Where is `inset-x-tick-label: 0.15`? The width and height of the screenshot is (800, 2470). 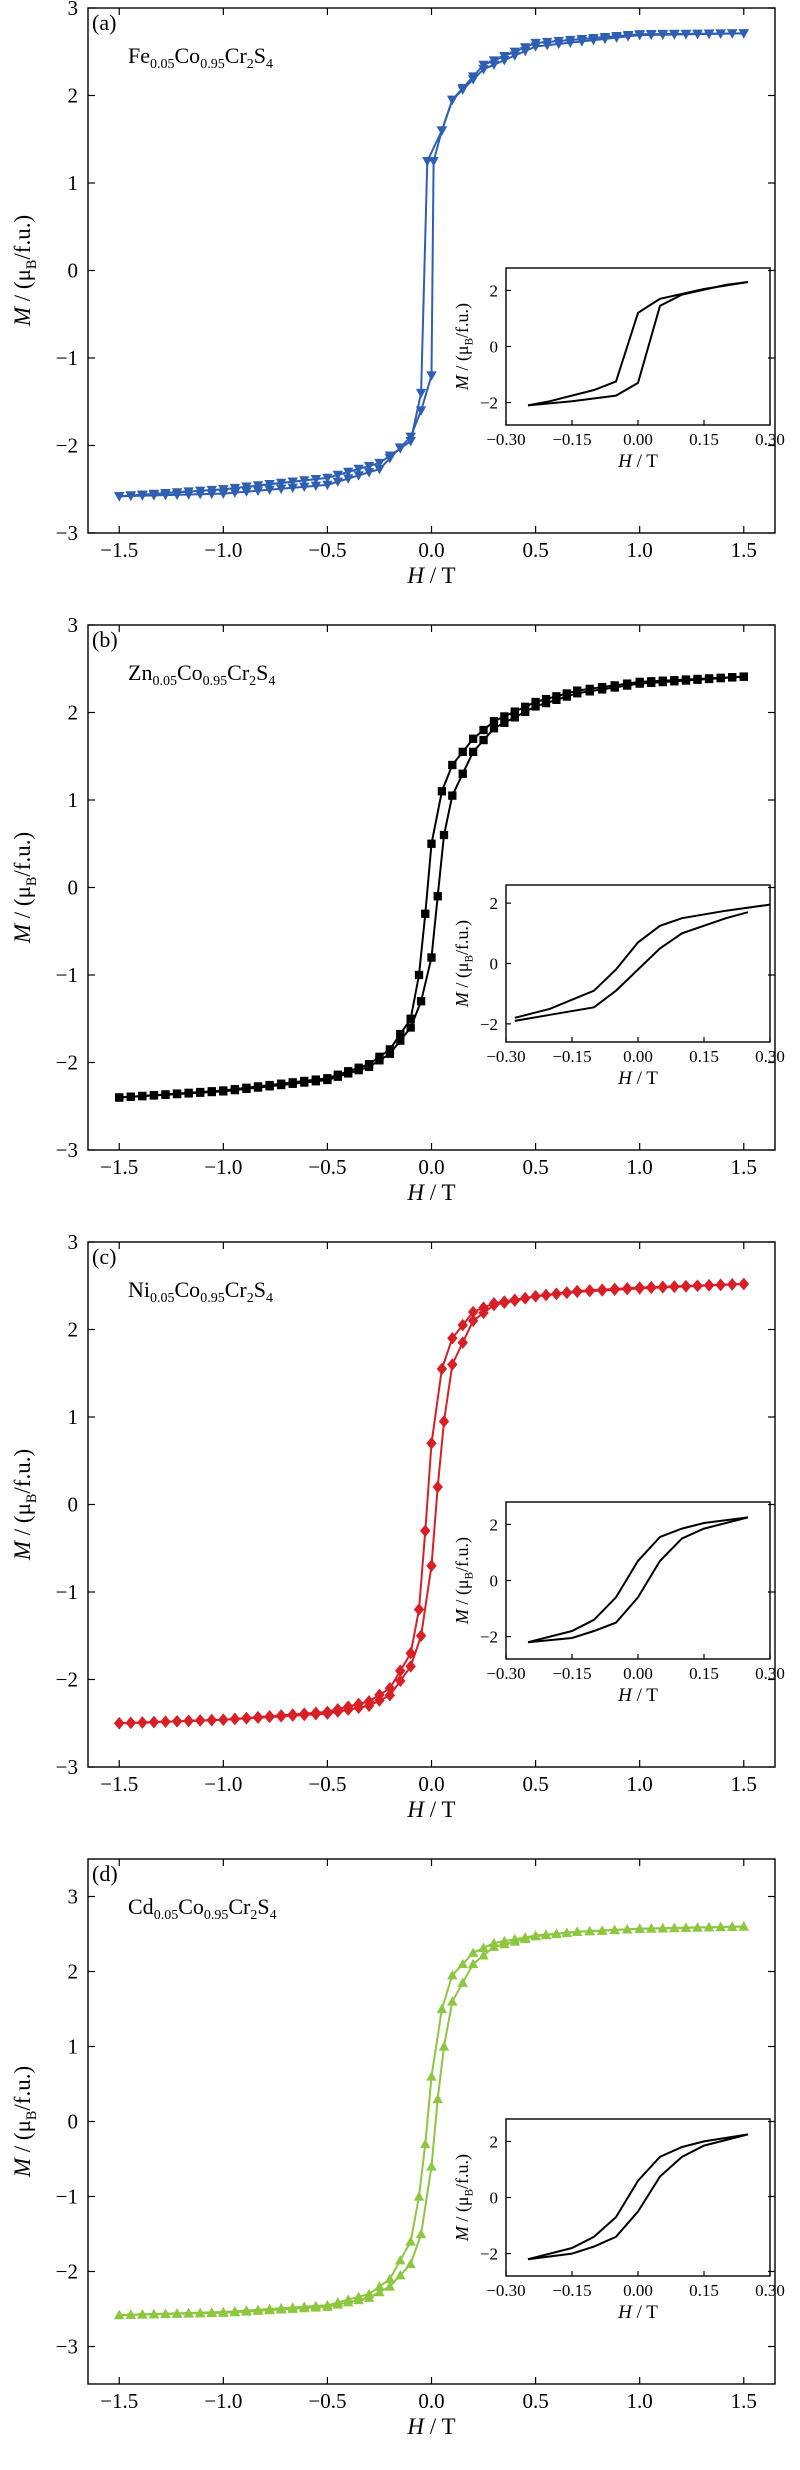
inset-x-tick-label: 0.15 is located at coordinates (704, 1056).